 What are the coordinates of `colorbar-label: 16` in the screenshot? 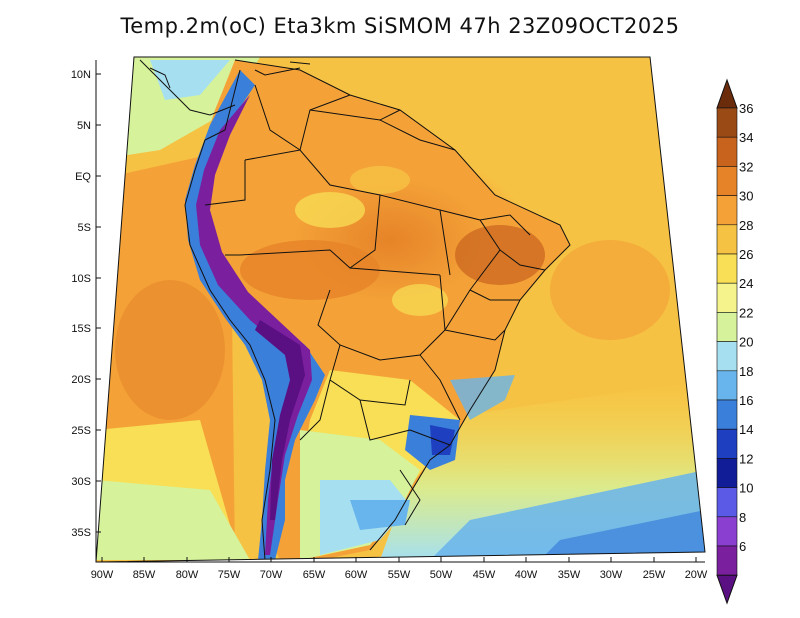 It's located at (746, 400).